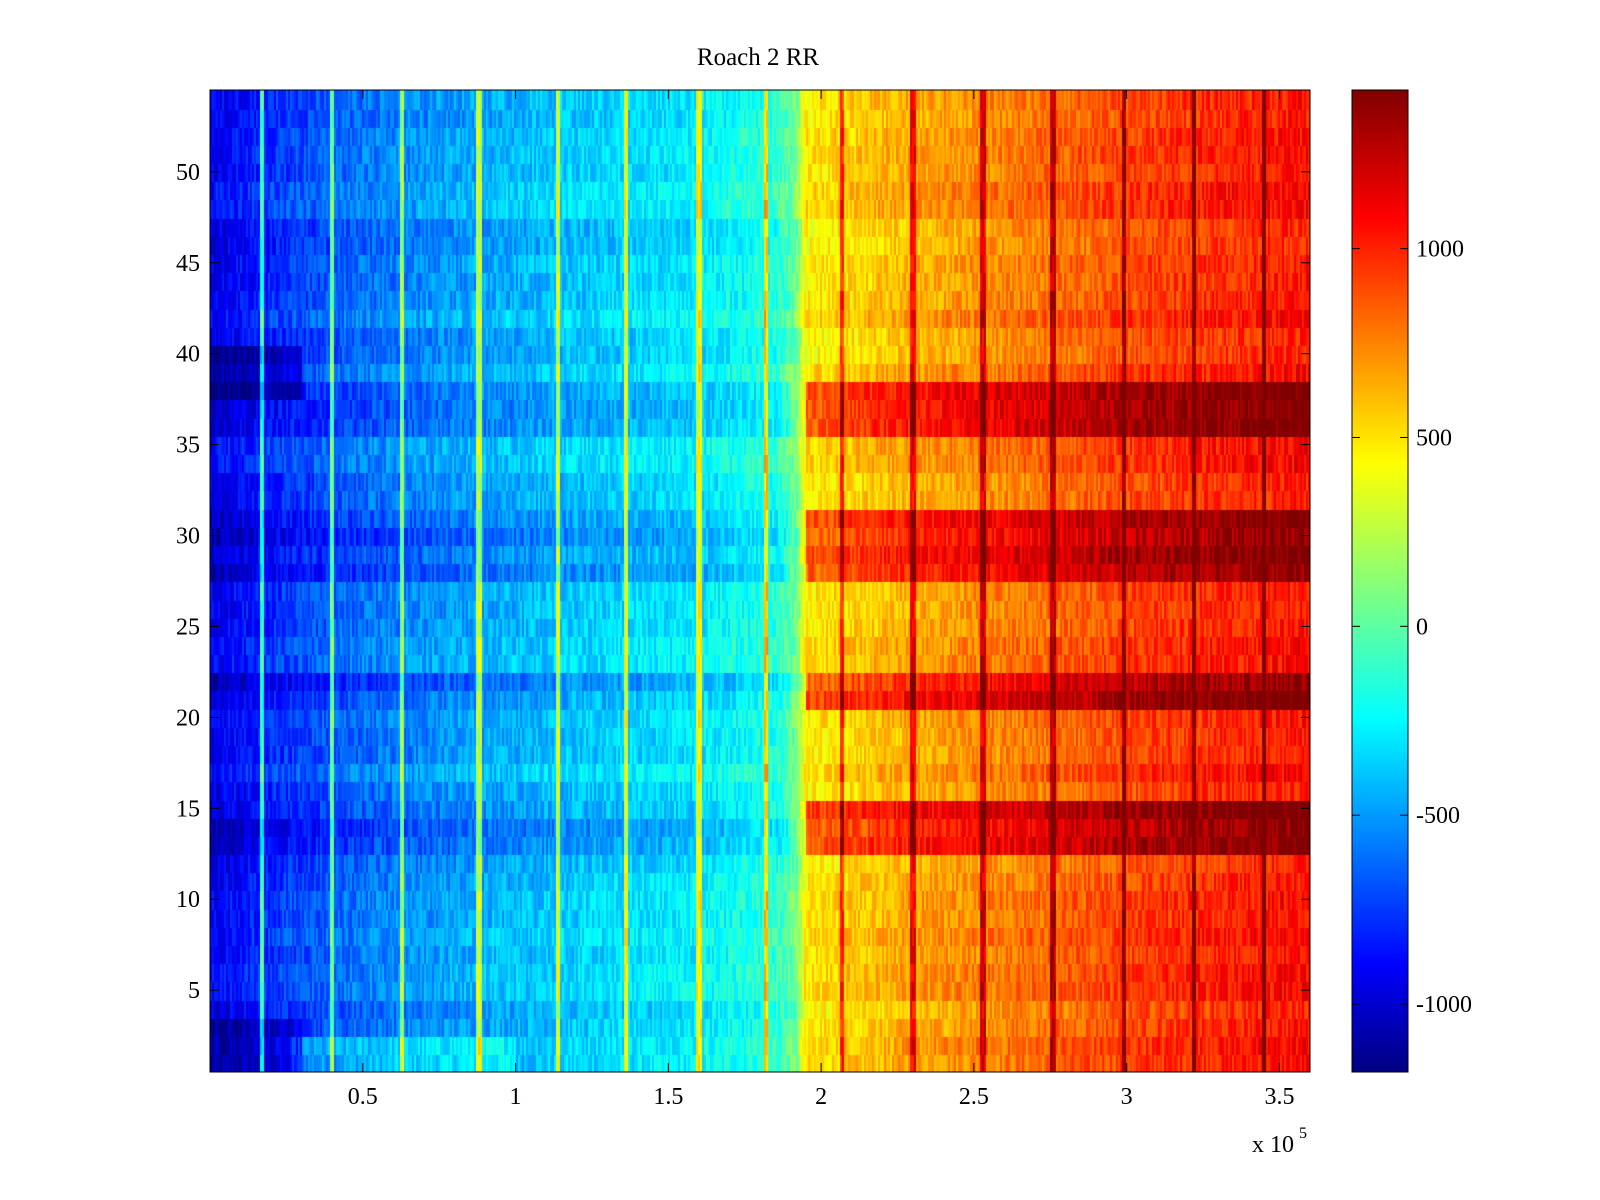  I want to click on colorbar-axis: -1000 -500 0 500 1000, so click(1412, 627).